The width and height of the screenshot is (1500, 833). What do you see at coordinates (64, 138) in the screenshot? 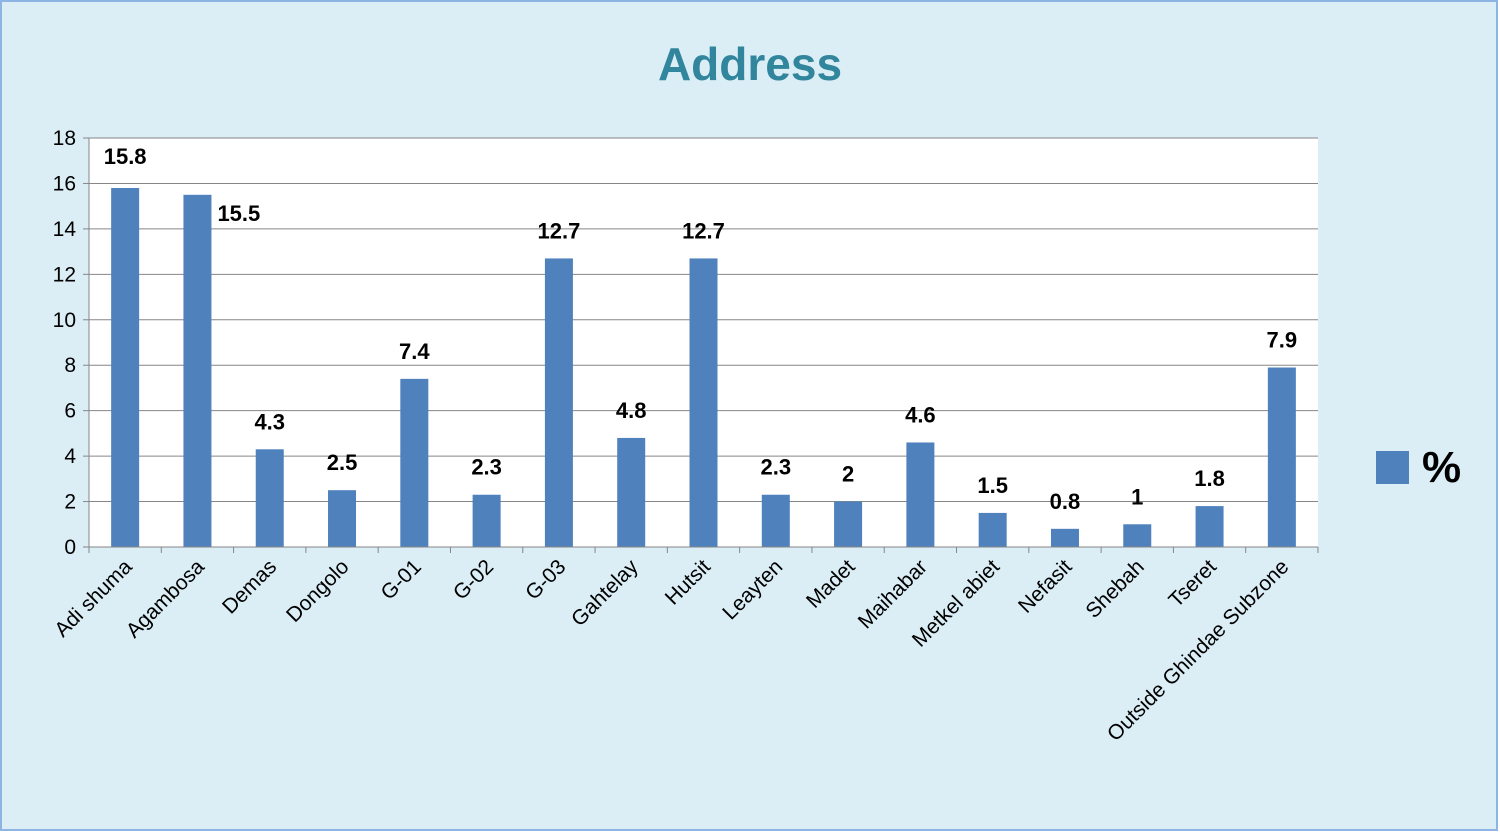
I see `y-tick-label: 18` at bounding box center [64, 138].